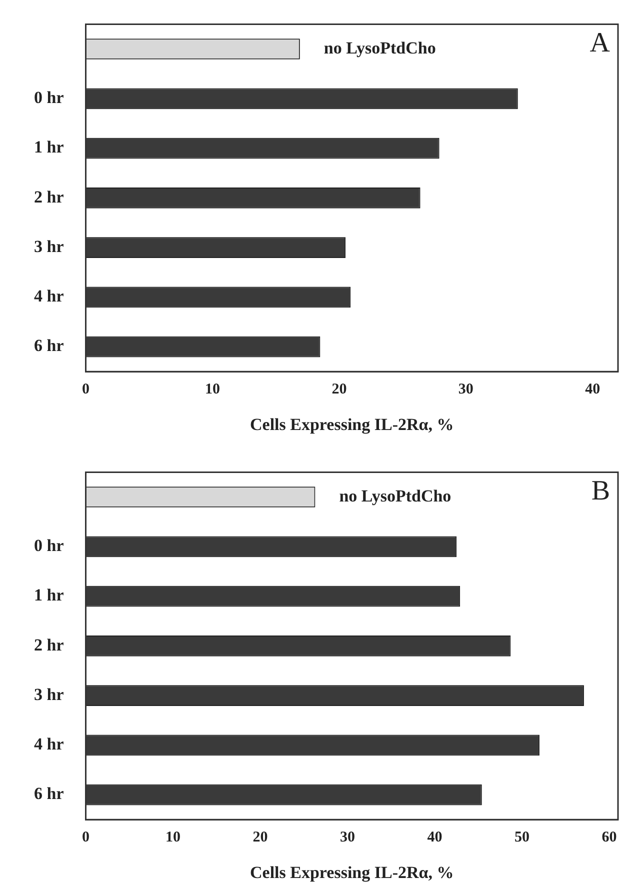 This screenshot has width=640, height=896. I want to click on chart-title: A, so click(600, 43).